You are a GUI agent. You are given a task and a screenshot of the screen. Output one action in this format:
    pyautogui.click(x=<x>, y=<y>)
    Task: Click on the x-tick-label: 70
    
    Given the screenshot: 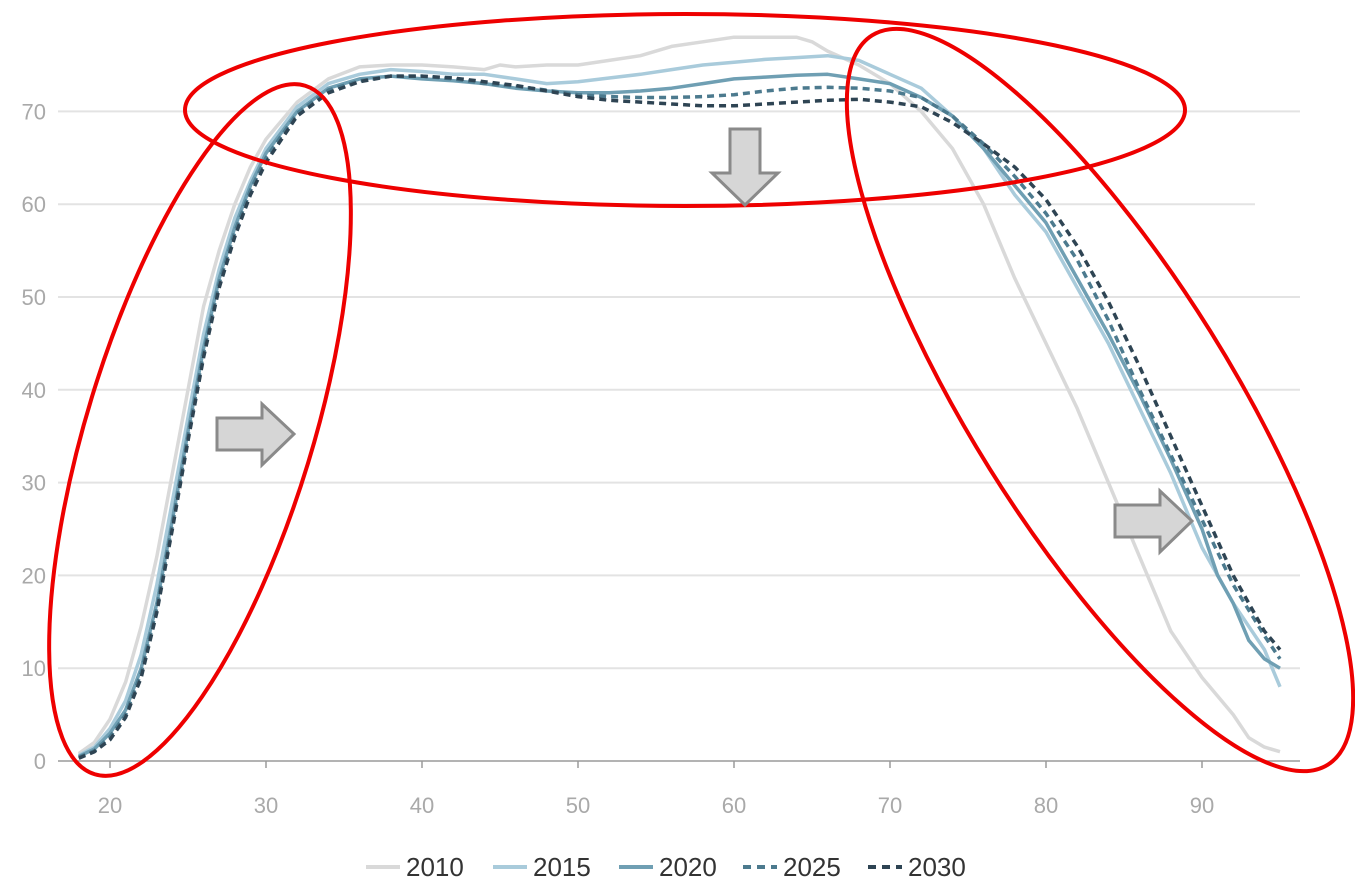 What is the action you would take?
    pyautogui.click(x=890, y=805)
    